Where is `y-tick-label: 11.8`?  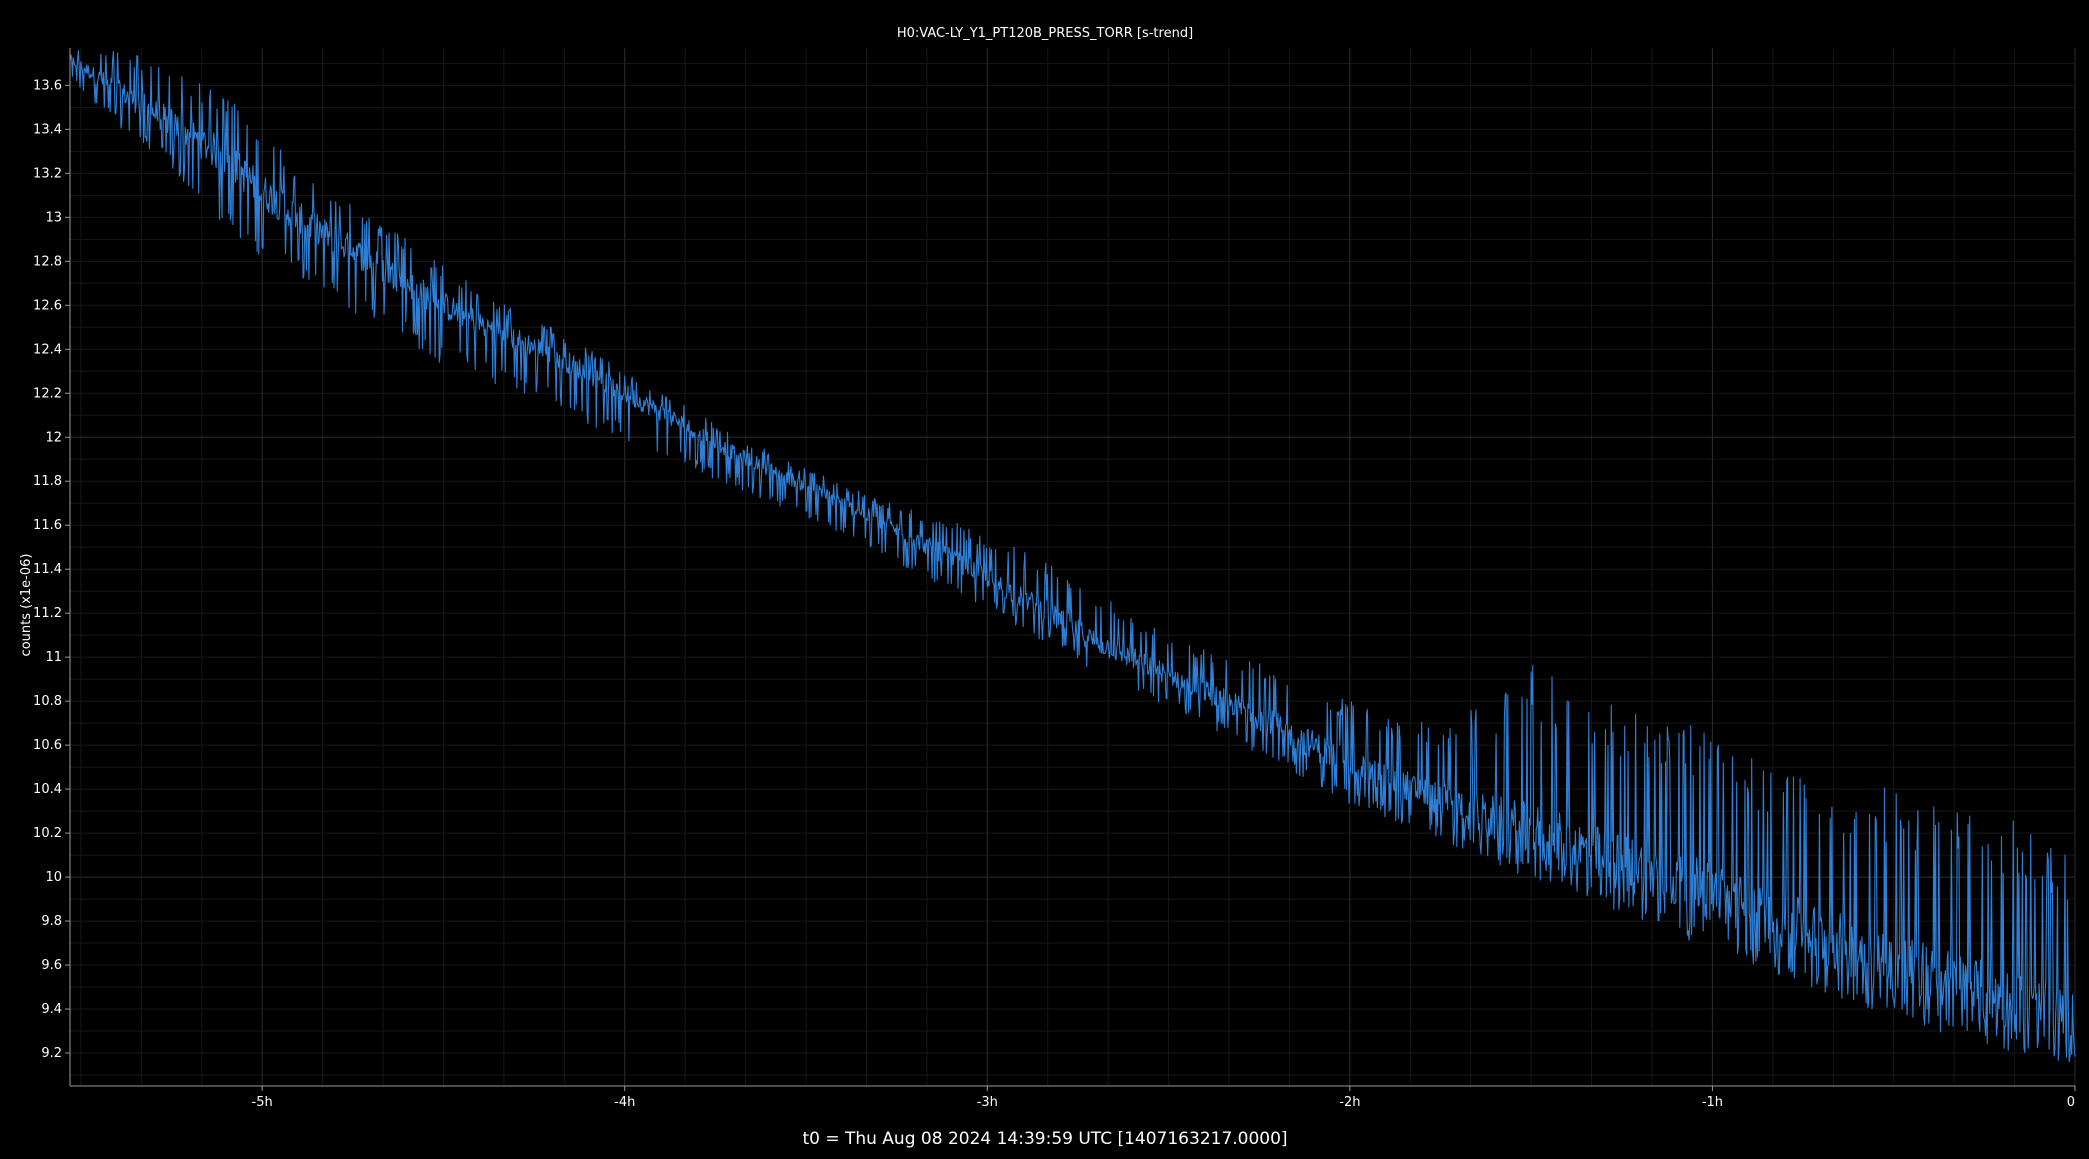 y-tick-label: 11.8 is located at coordinates (47, 481).